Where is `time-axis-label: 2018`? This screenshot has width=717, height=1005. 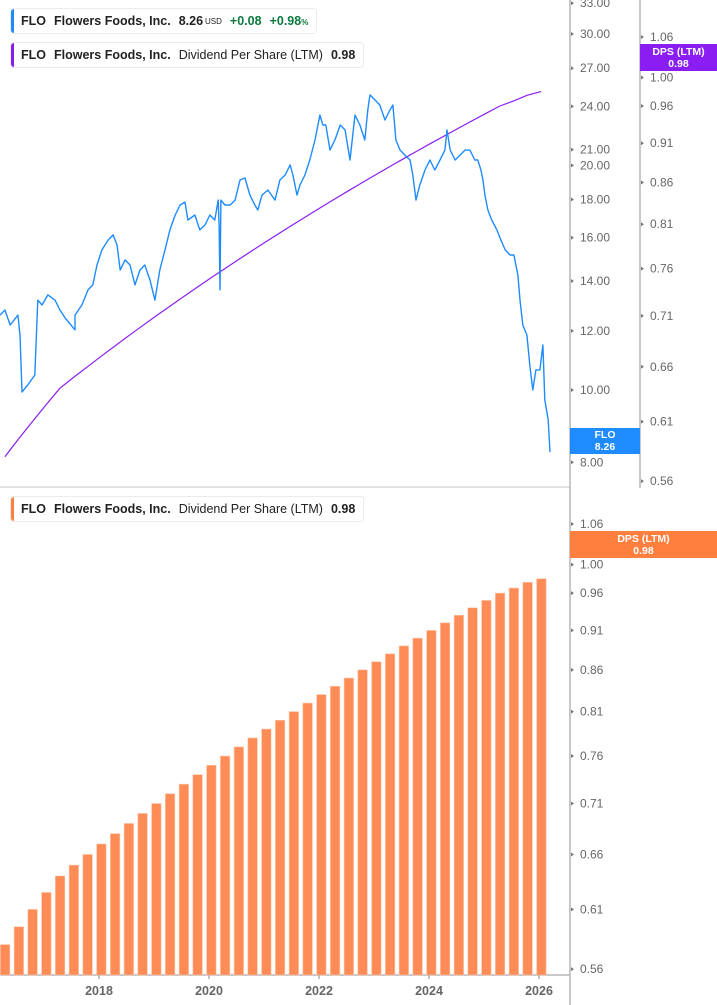
time-axis-label: 2018 is located at coordinates (99, 991).